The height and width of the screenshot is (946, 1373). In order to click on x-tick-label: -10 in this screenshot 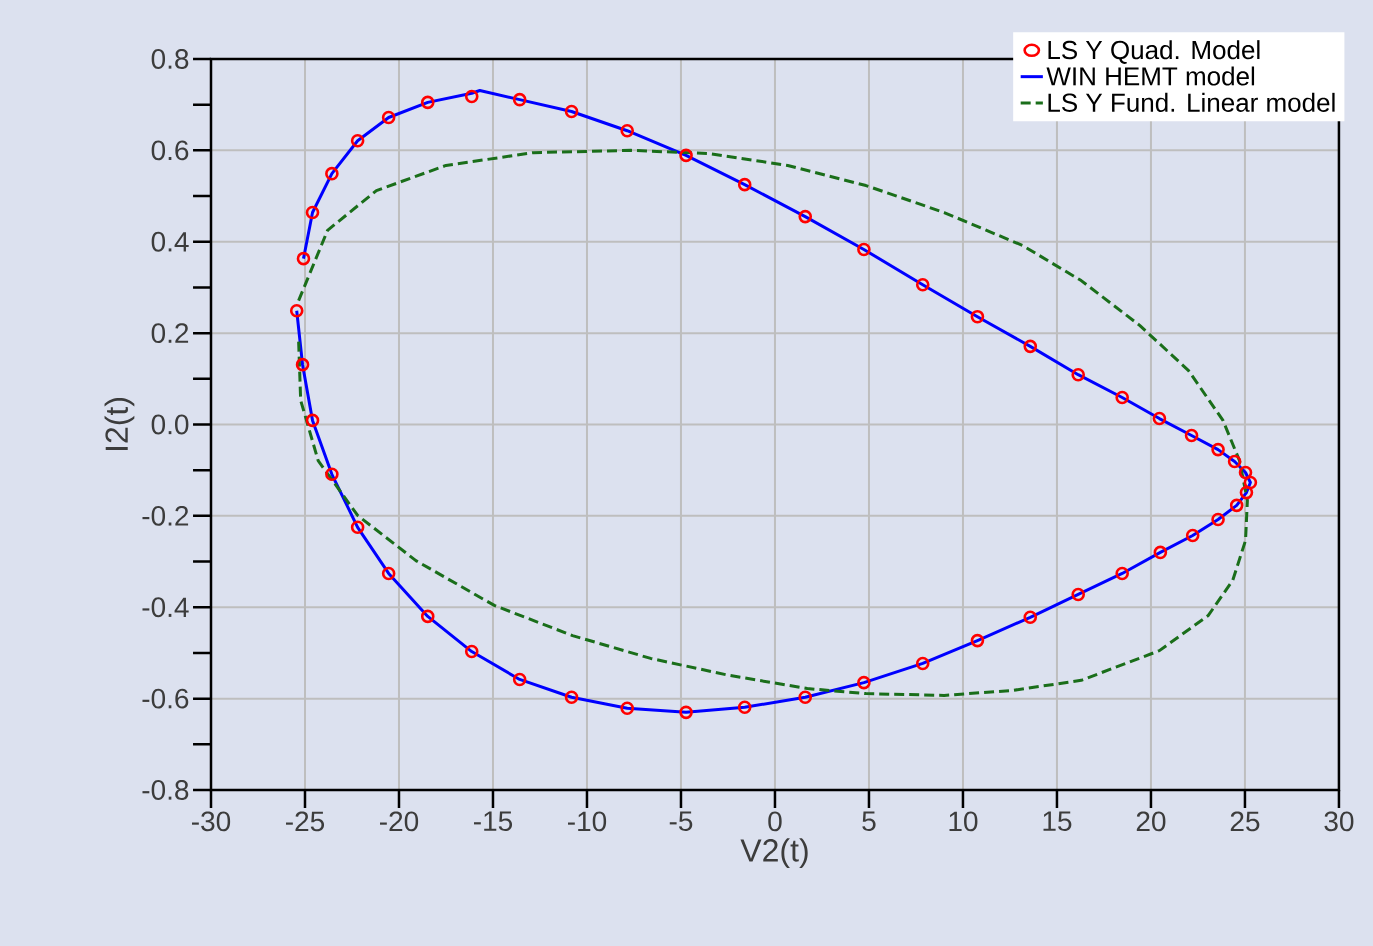, I will do `click(587, 821)`.